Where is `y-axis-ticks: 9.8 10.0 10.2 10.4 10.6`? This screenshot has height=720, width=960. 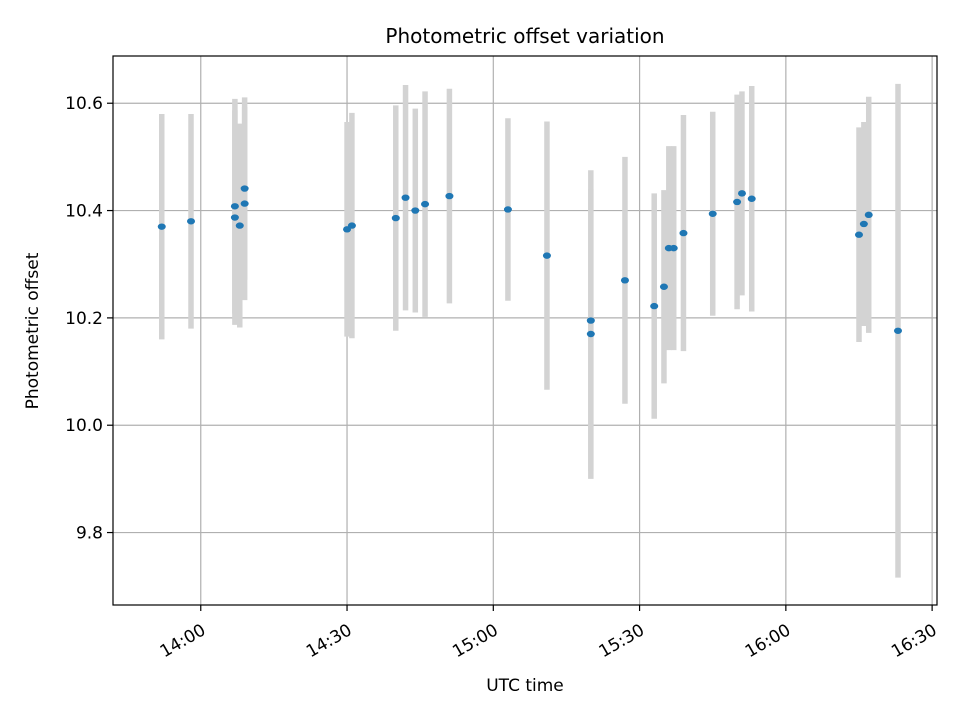 y-axis-ticks: 9.8 10.0 10.2 10.4 10.6 is located at coordinates (89, 319).